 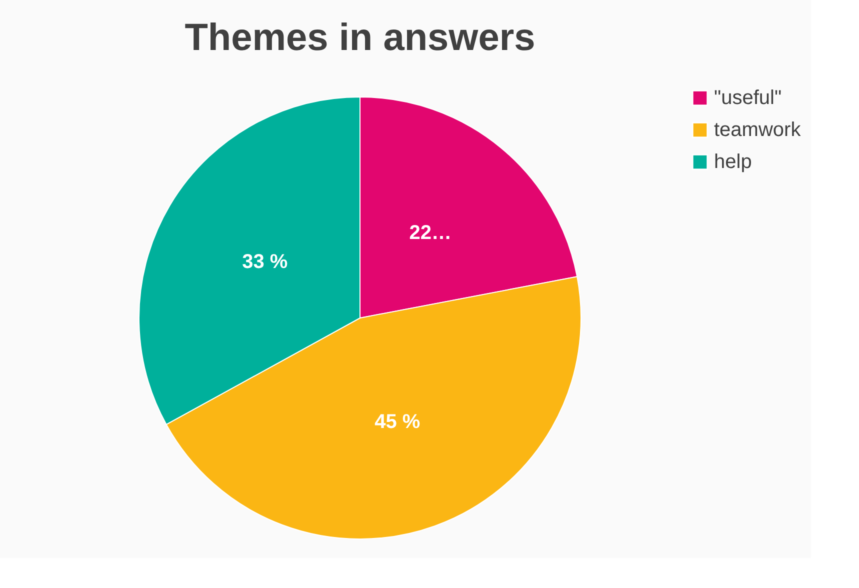 What do you see at coordinates (397, 421) in the screenshot?
I see `data-label: 45 %` at bounding box center [397, 421].